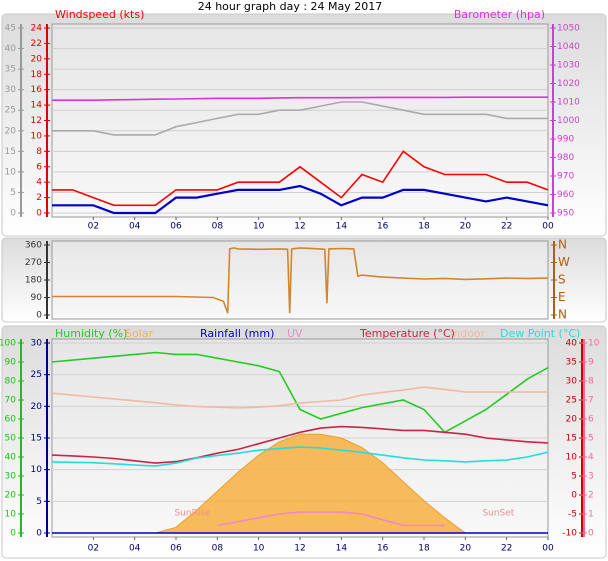  Describe the element at coordinates (10, 29) in the screenshot. I see `y-tick-label: 45` at that location.